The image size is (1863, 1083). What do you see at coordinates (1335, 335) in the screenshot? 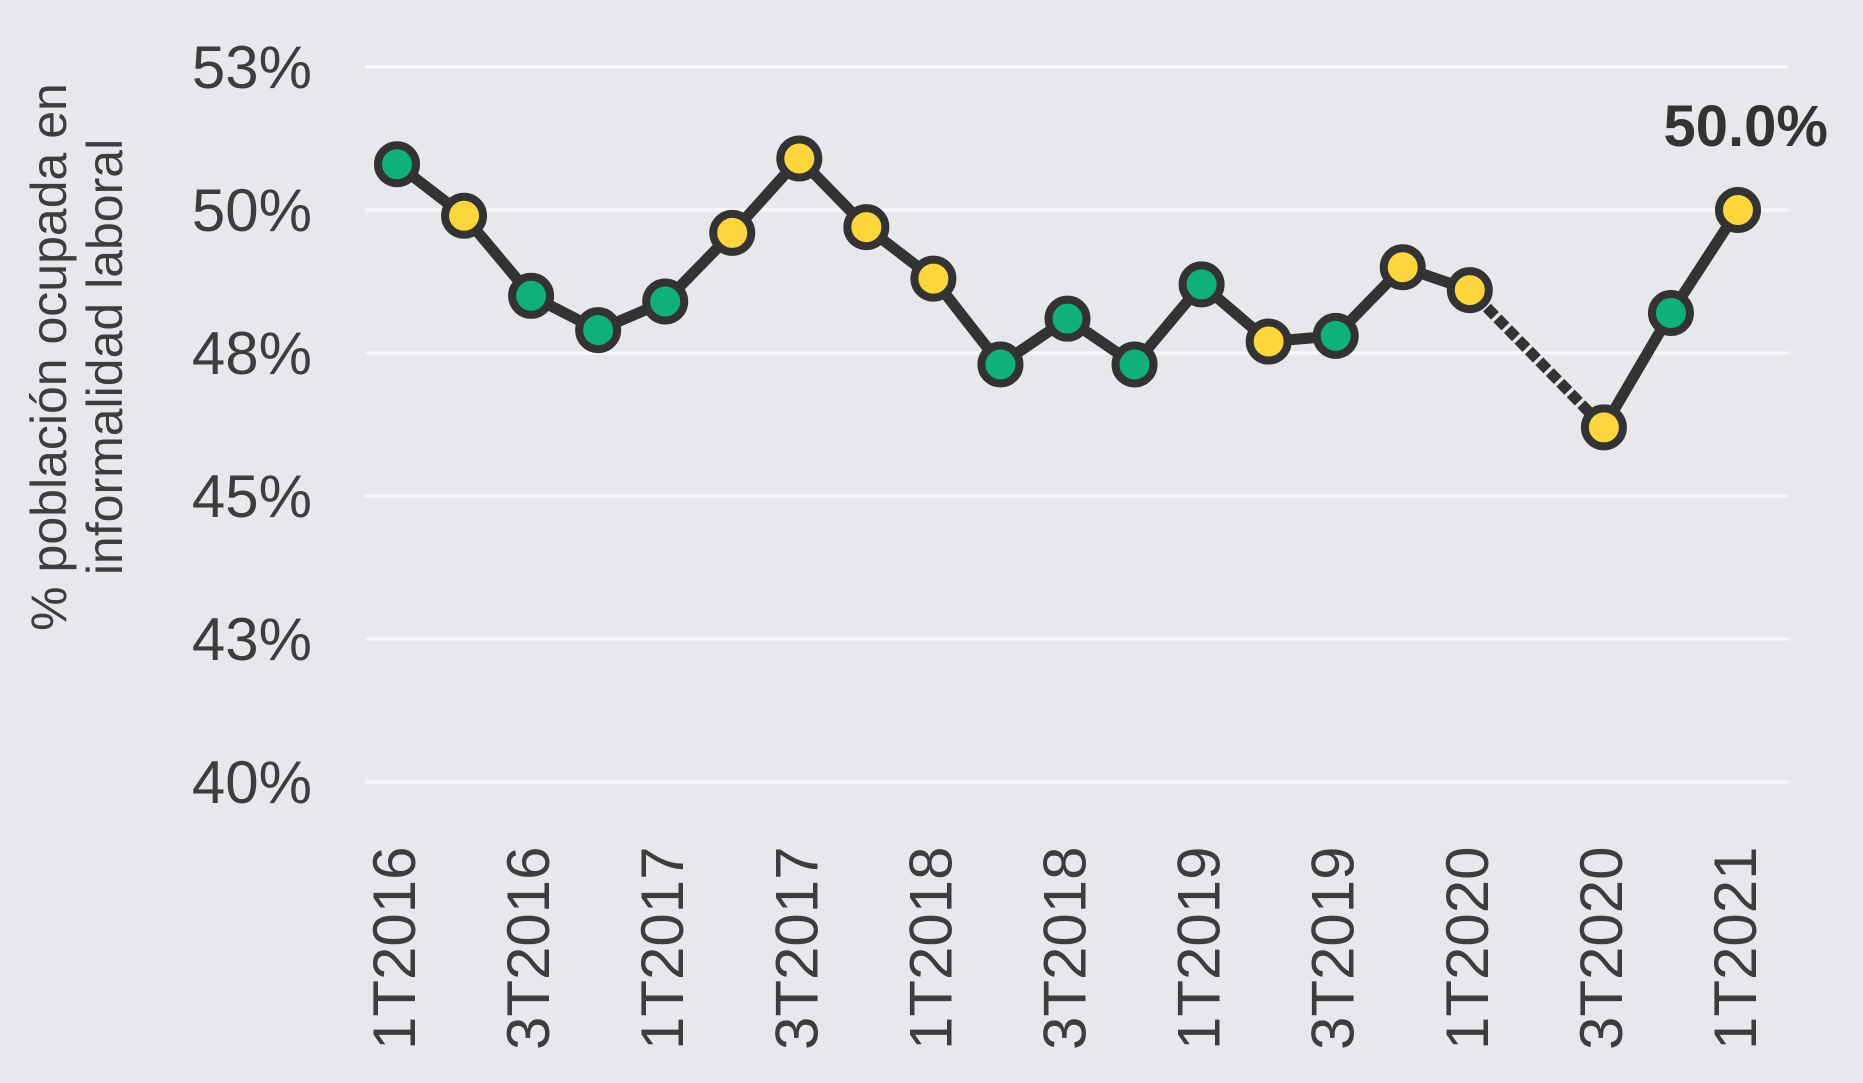
I see `data-point-3T2019` at bounding box center [1335, 335].